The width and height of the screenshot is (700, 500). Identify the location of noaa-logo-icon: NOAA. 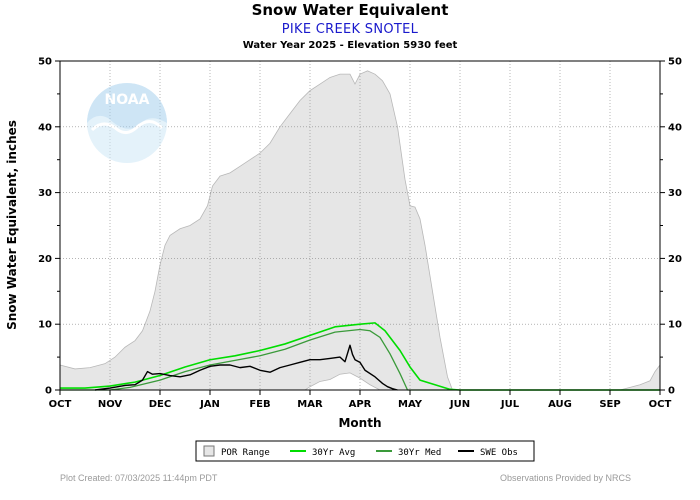
(127, 123).